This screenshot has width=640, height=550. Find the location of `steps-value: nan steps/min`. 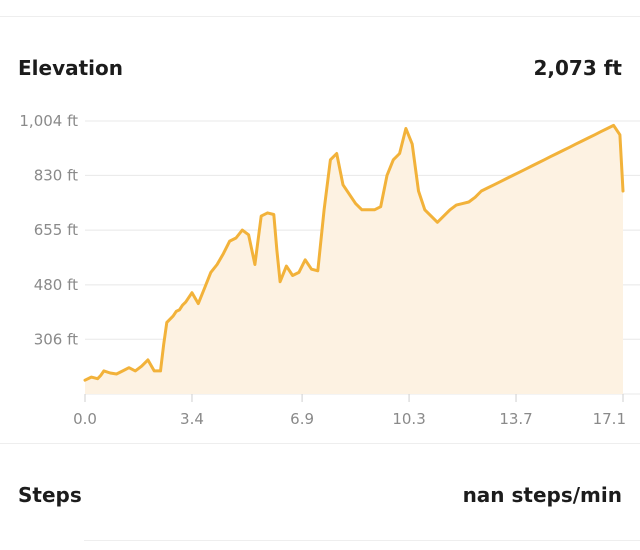

steps-value: nan steps/min is located at coordinates (542, 495).